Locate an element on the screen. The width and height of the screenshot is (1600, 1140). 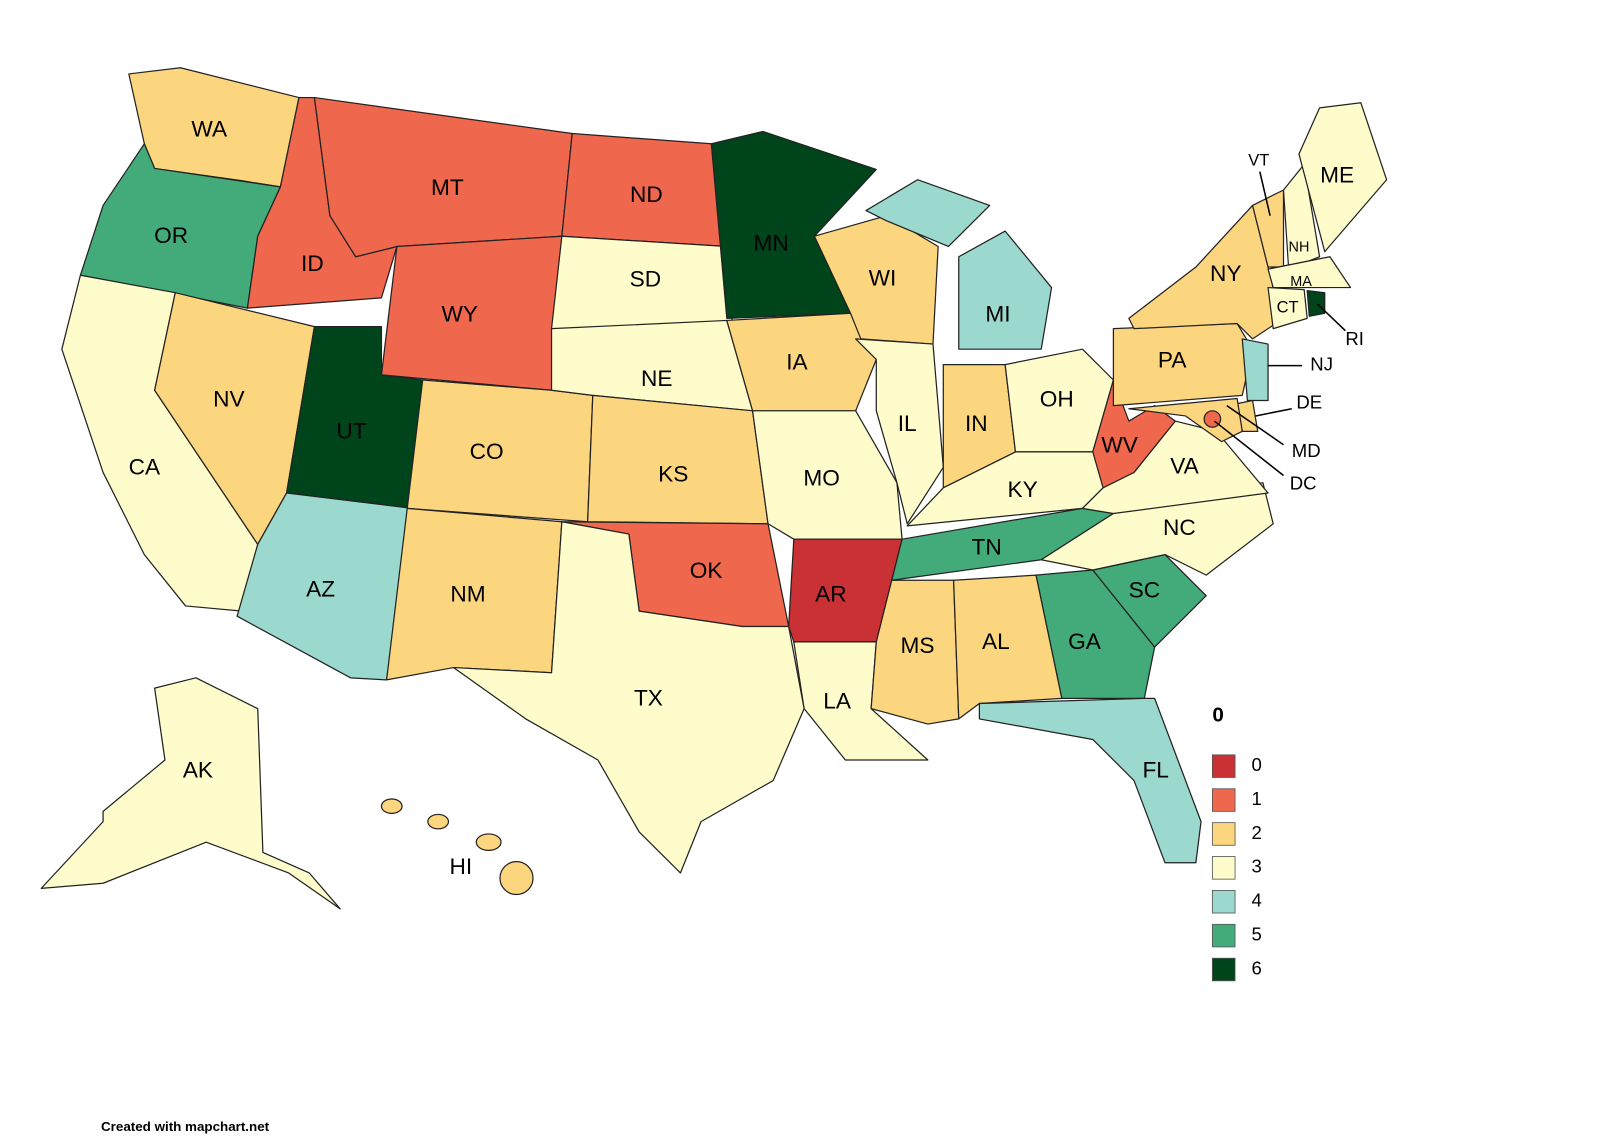
state-label: MI is located at coordinates (997, 313).